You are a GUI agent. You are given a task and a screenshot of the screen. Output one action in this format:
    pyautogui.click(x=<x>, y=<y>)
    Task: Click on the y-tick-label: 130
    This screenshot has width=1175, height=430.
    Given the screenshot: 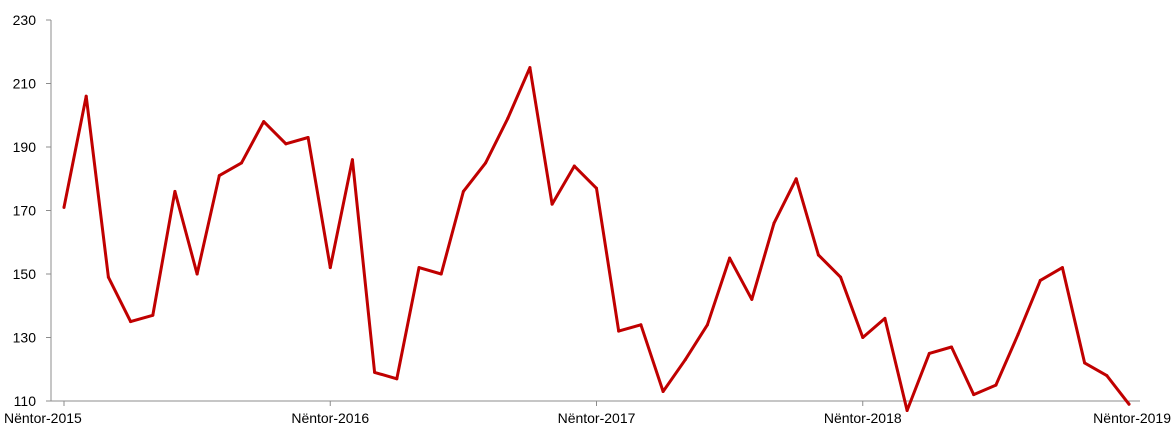 What is the action you would take?
    pyautogui.click(x=25, y=338)
    